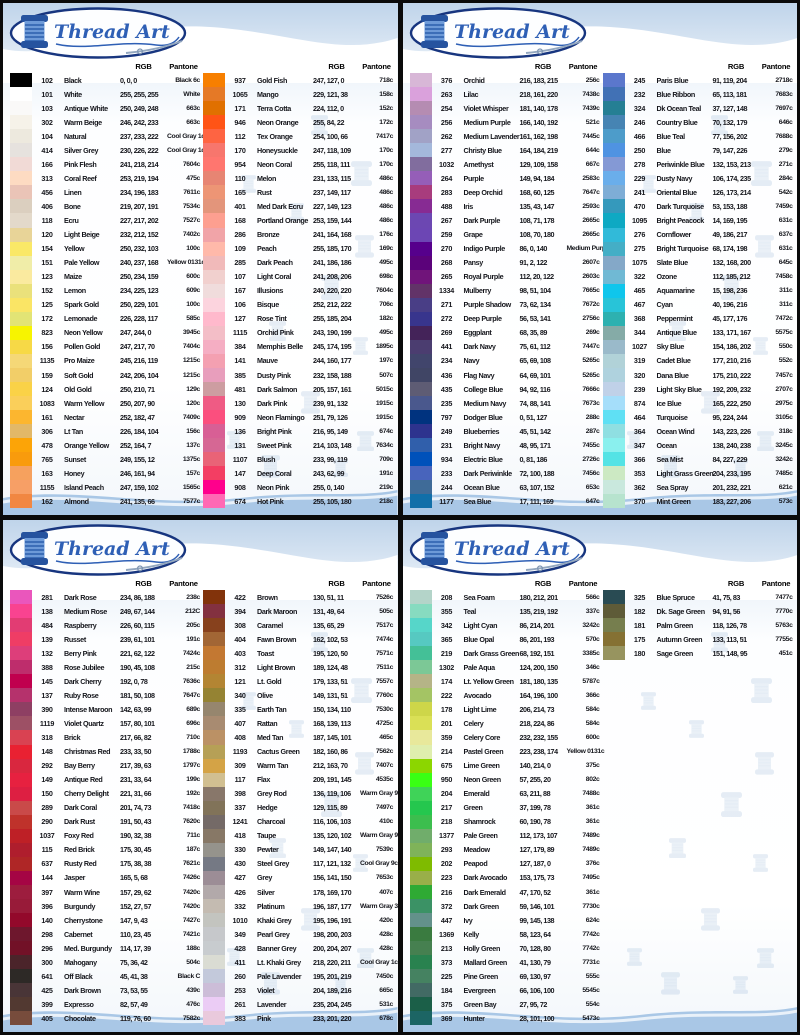 The image size is (800, 1035). Describe the element at coordinates (730, 417) in the screenshot. I see `thread-rgb-value: 95, 224, 244` at that location.